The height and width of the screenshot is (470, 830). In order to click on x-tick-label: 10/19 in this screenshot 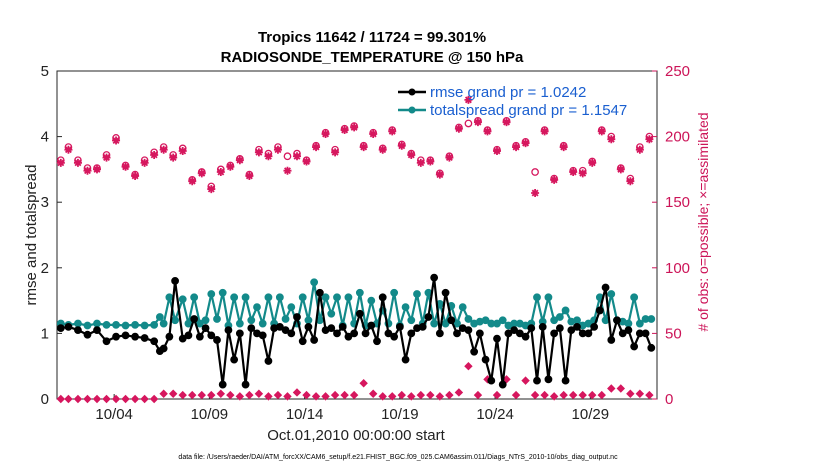, I will do `click(400, 414)`.